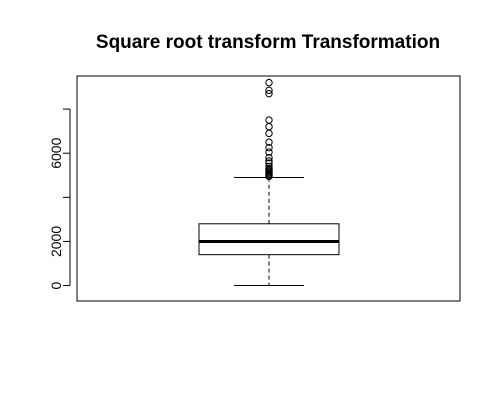  I want to click on outlier-group, so click(269, 129).